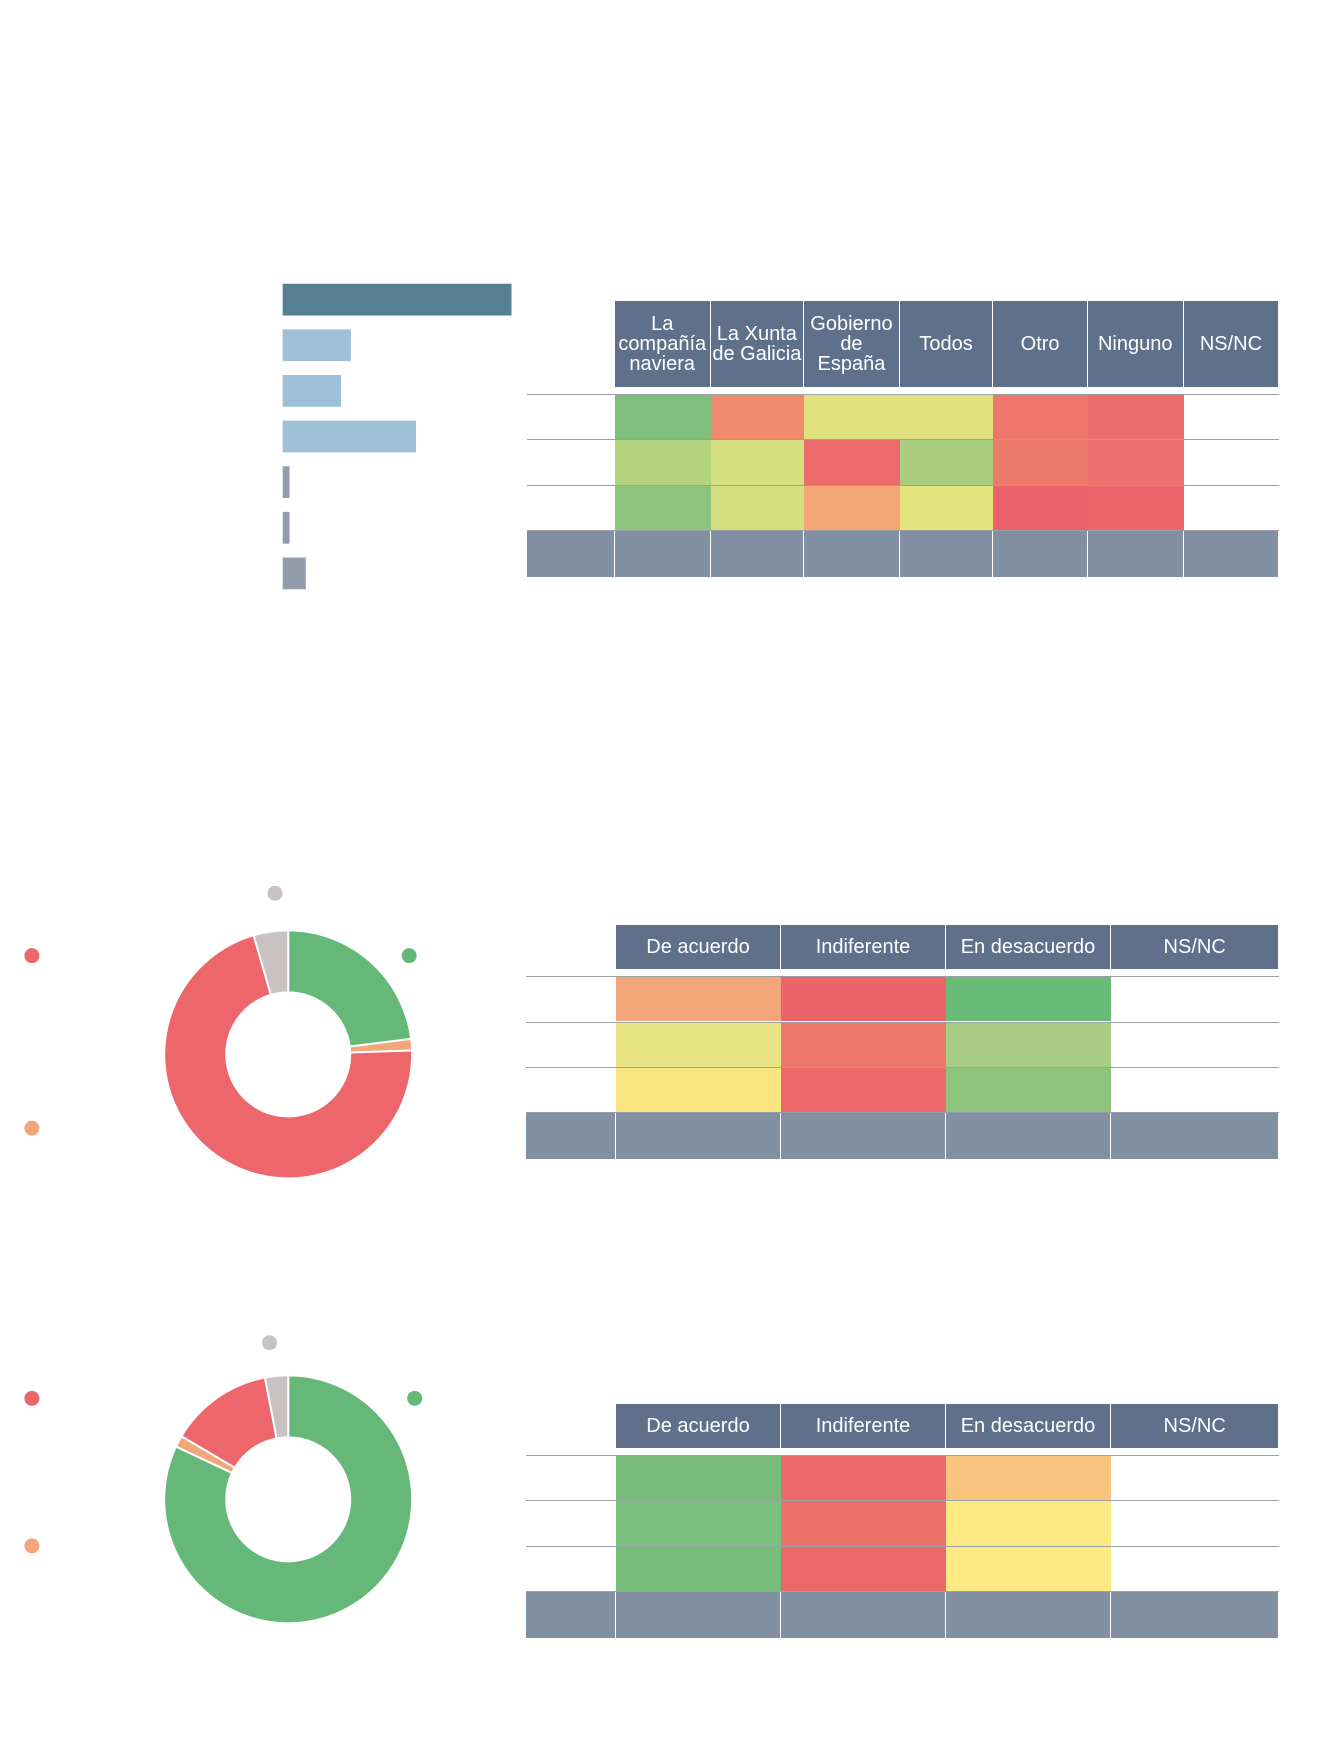 Image resolution: width=1320 pixels, height=1754 pixels. I want to click on column-header: Otro, so click(1040, 344).